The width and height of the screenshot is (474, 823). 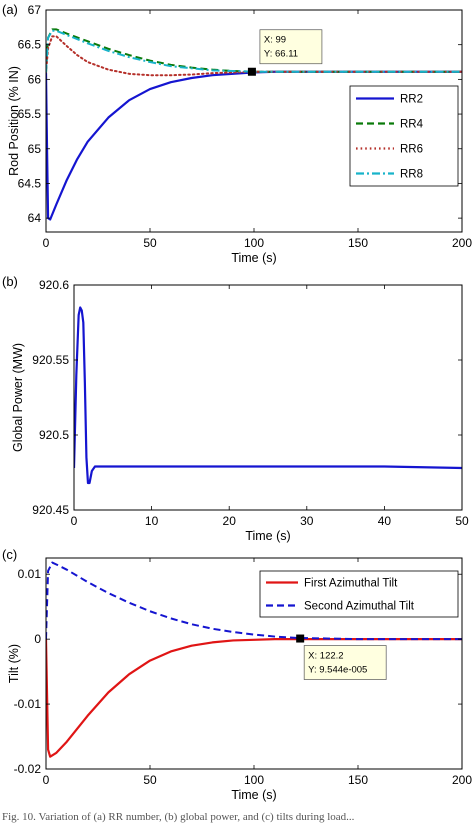 I want to click on panel-c-y-axis-label: Tilt (%), so click(x=14, y=663).